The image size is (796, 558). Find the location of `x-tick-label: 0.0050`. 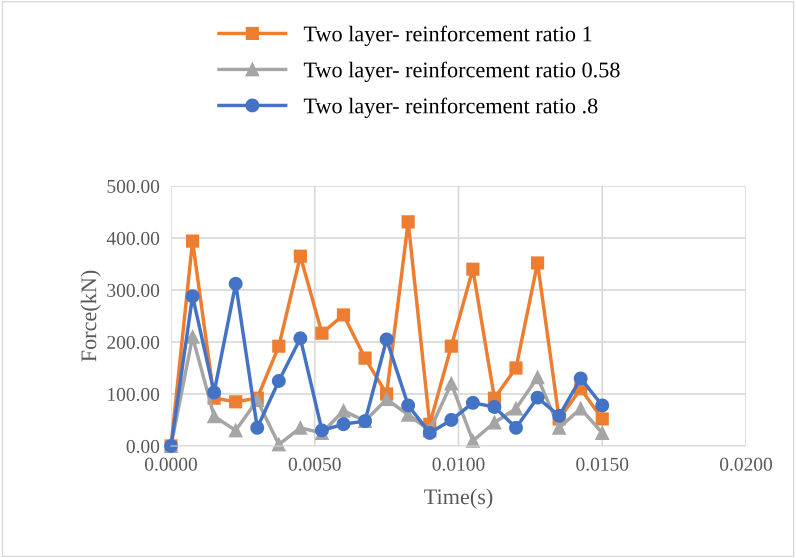

x-tick-label: 0.0050 is located at coordinates (314, 464).